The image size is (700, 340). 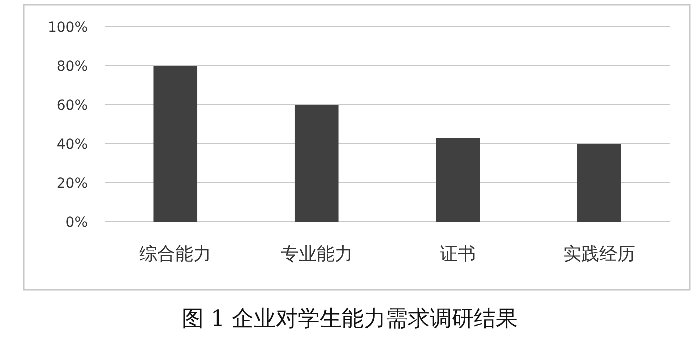 I want to click on x-tick-label: 专业能力, so click(x=316, y=254).